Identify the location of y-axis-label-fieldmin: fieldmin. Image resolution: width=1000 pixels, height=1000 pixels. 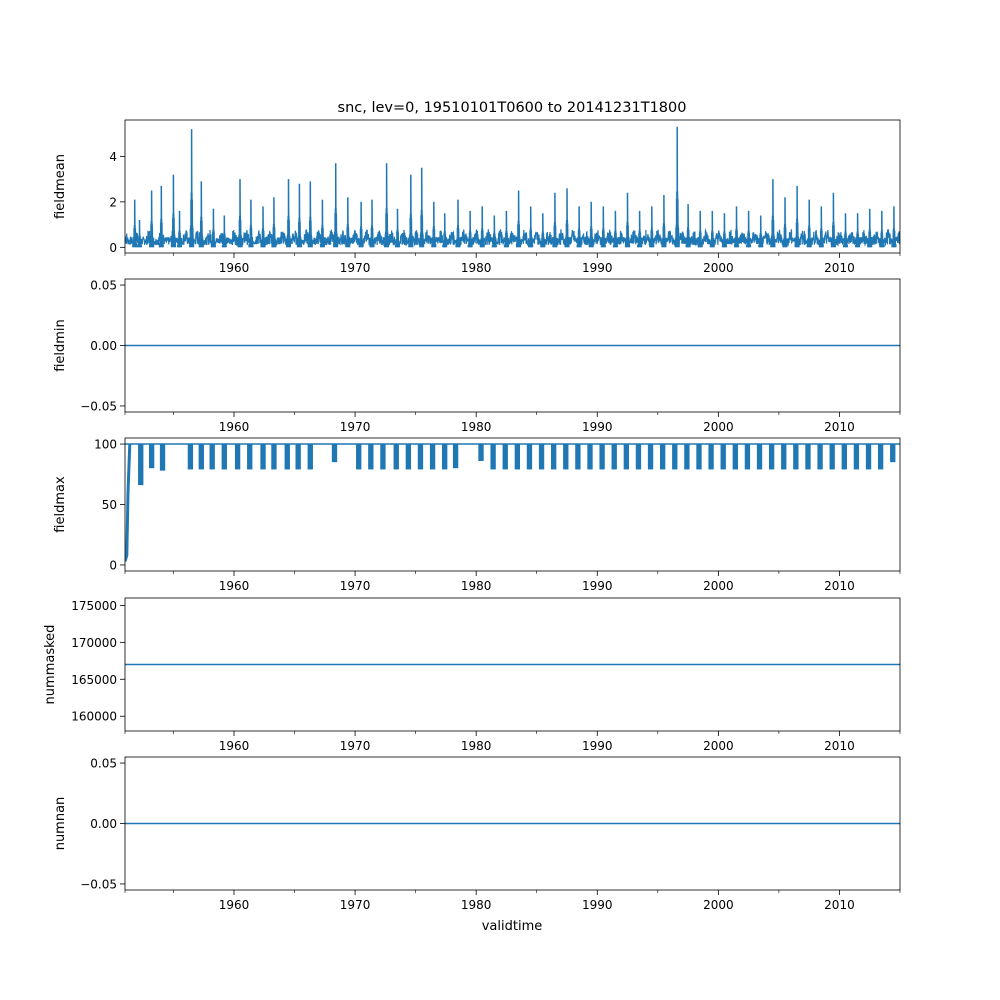
(60, 345).